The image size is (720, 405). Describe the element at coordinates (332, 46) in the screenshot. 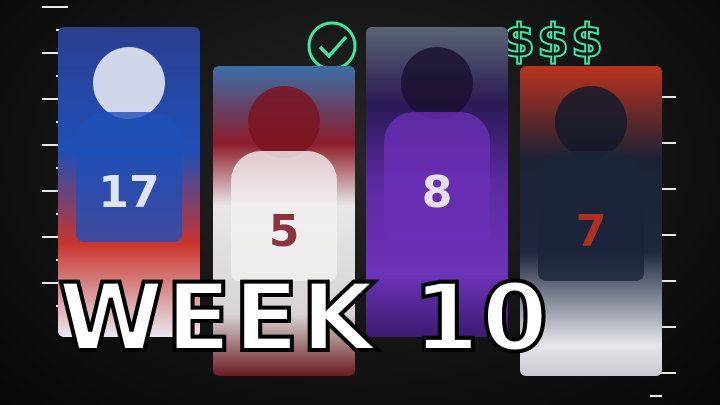

I see `check-circle-icon` at that location.